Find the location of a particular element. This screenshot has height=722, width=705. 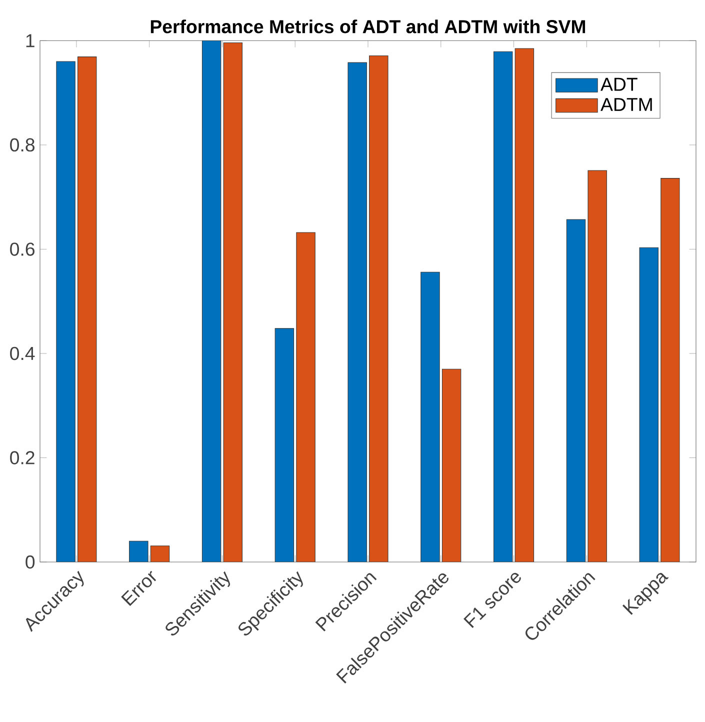

y-tick-label: 0.6 is located at coordinates (22, 249).